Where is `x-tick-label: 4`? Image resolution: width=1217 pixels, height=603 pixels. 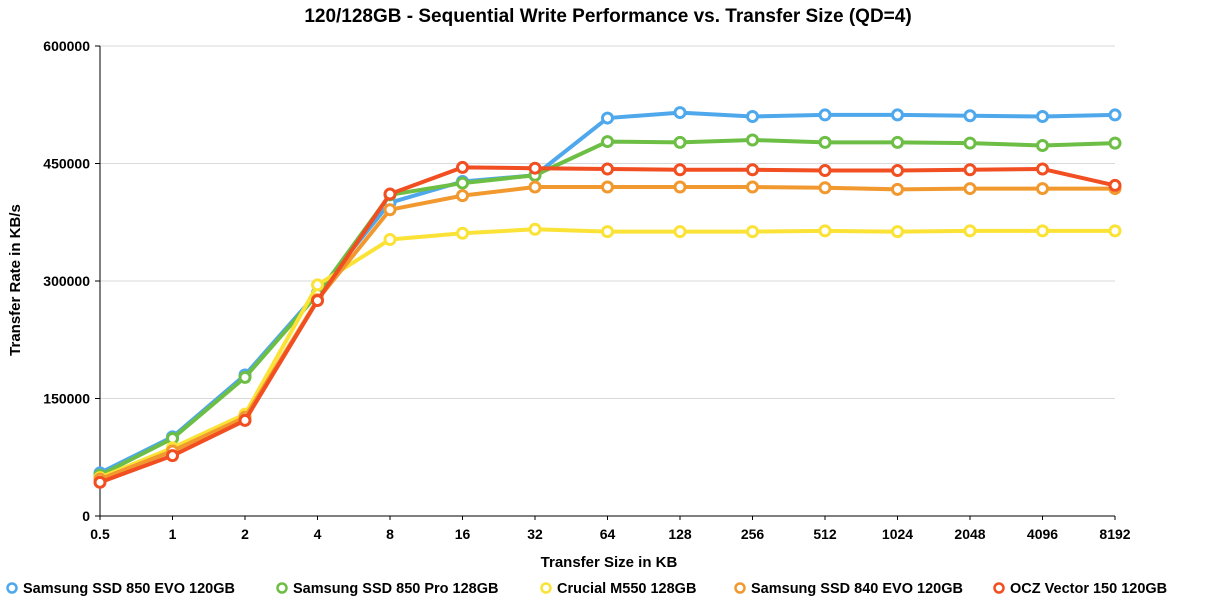 x-tick-label: 4 is located at coordinates (318, 534).